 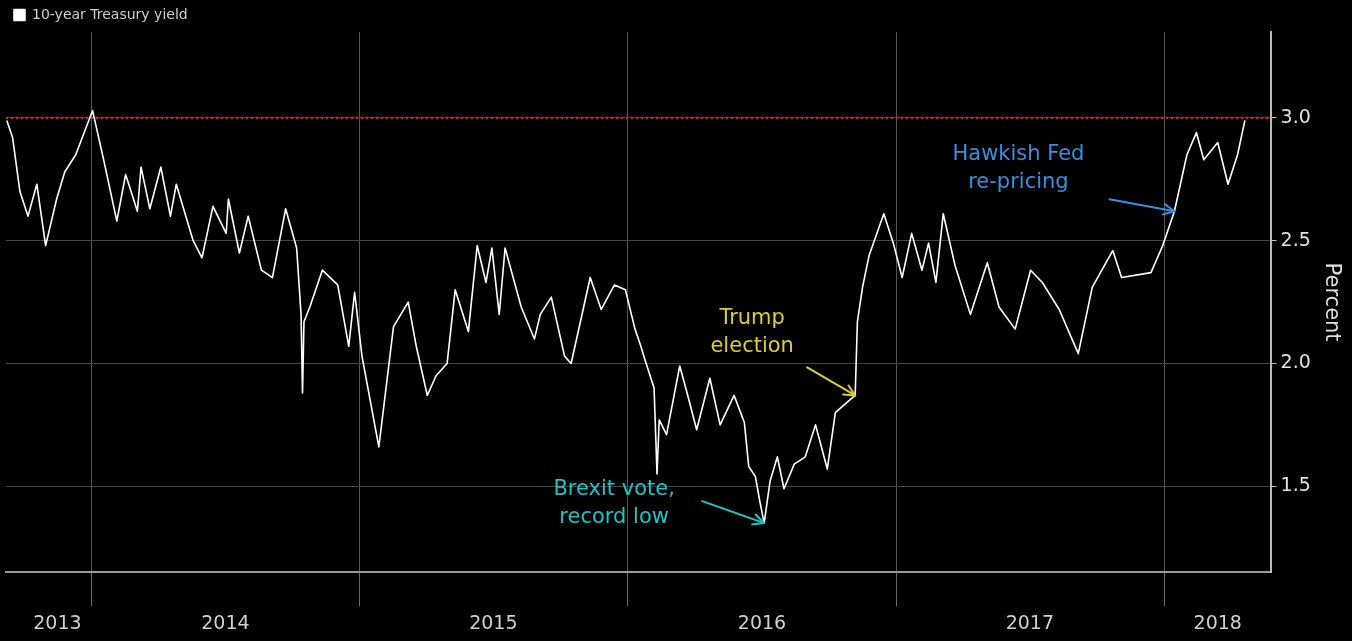 What do you see at coordinates (614, 501) in the screenshot?
I see `annotation: Brexit vote, record low` at bounding box center [614, 501].